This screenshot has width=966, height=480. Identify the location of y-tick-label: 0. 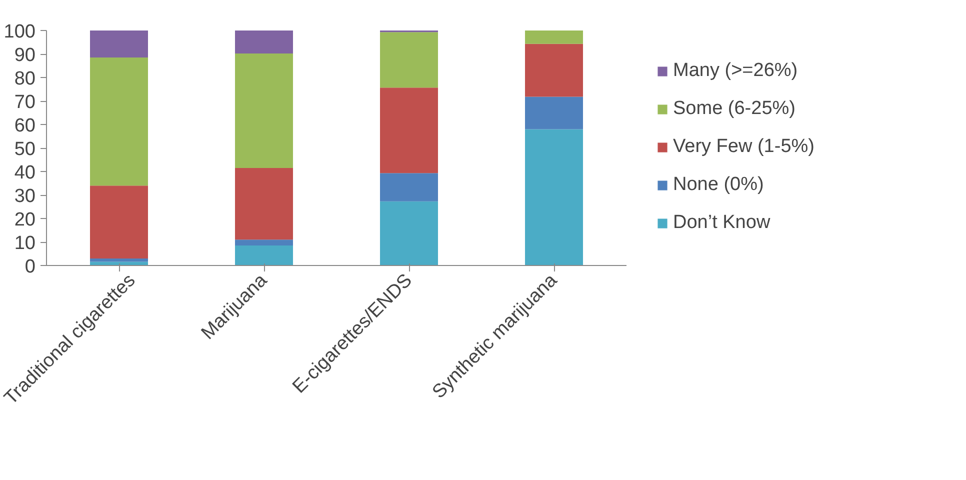
(30, 267).